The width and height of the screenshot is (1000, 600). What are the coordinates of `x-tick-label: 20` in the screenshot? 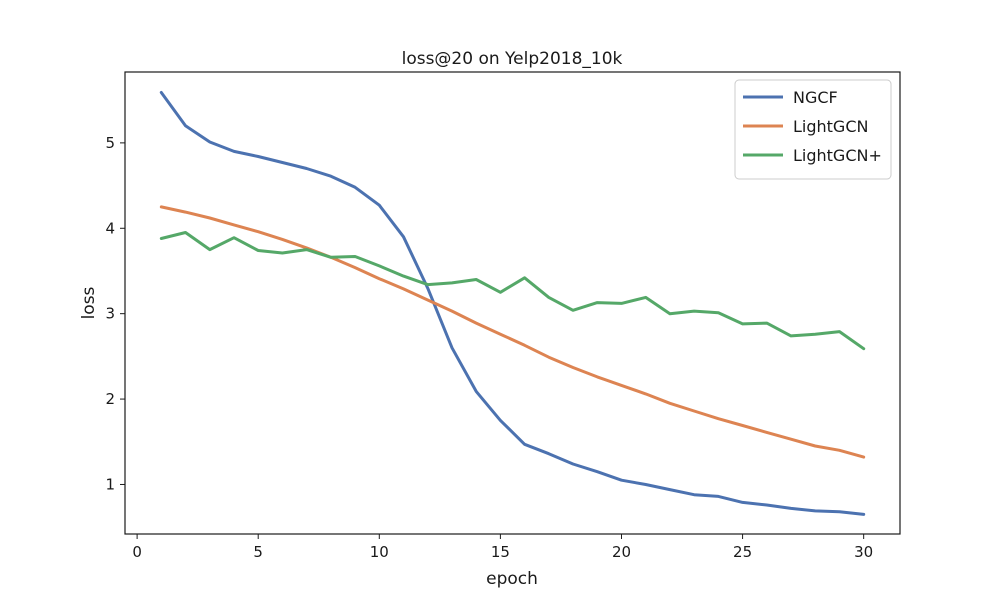 It's located at (621, 552).